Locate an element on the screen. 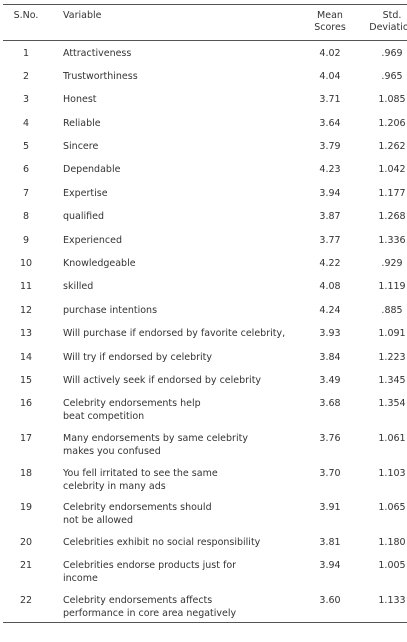  table-row: 3 Honest 3.71 1.085 is located at coordinates (205, 98).